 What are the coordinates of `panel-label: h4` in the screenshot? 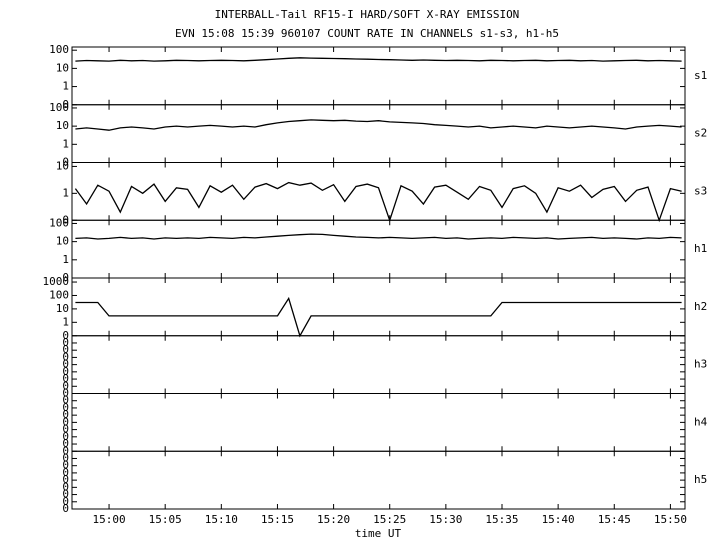 It's located at (701, 421).